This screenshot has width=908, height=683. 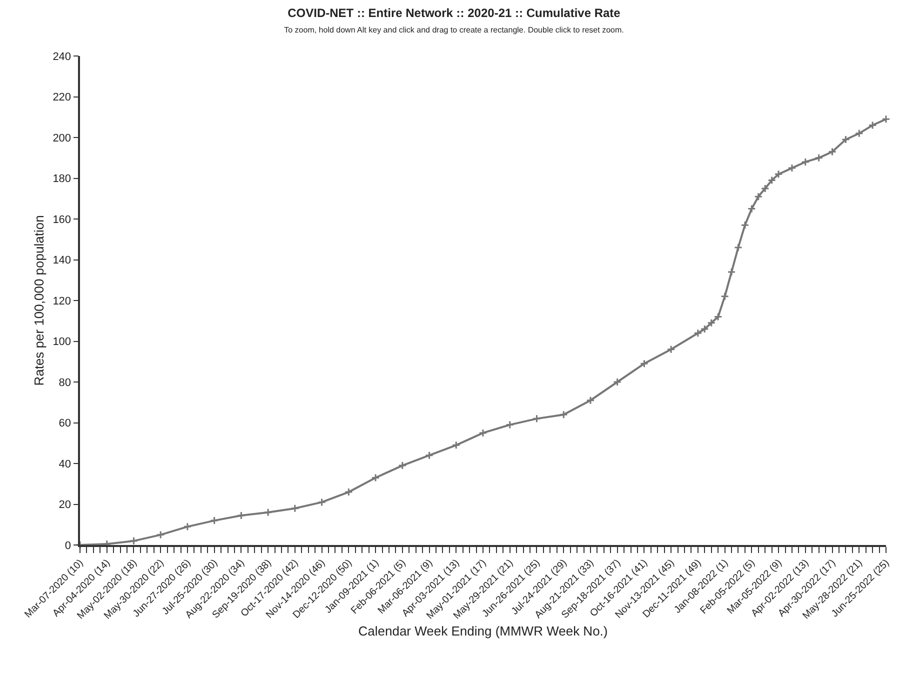 I want to click on y-tick-label: 120, so click(x=62, y=301).